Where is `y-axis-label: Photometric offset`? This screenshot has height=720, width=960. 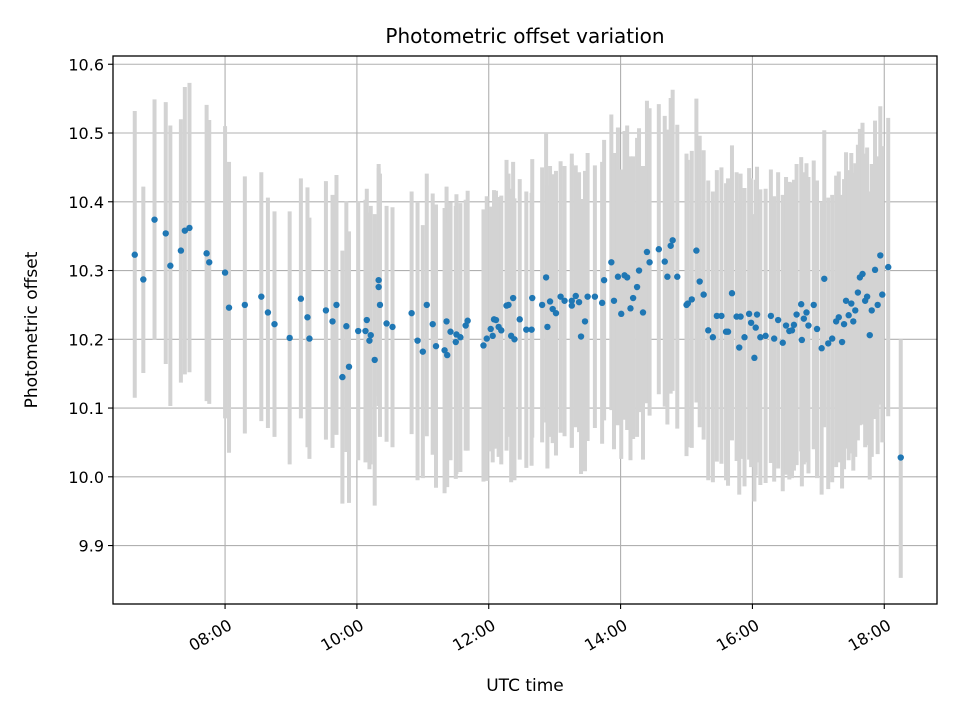 y-axis-label: Photometric offset is located at coordinates (32, 329).